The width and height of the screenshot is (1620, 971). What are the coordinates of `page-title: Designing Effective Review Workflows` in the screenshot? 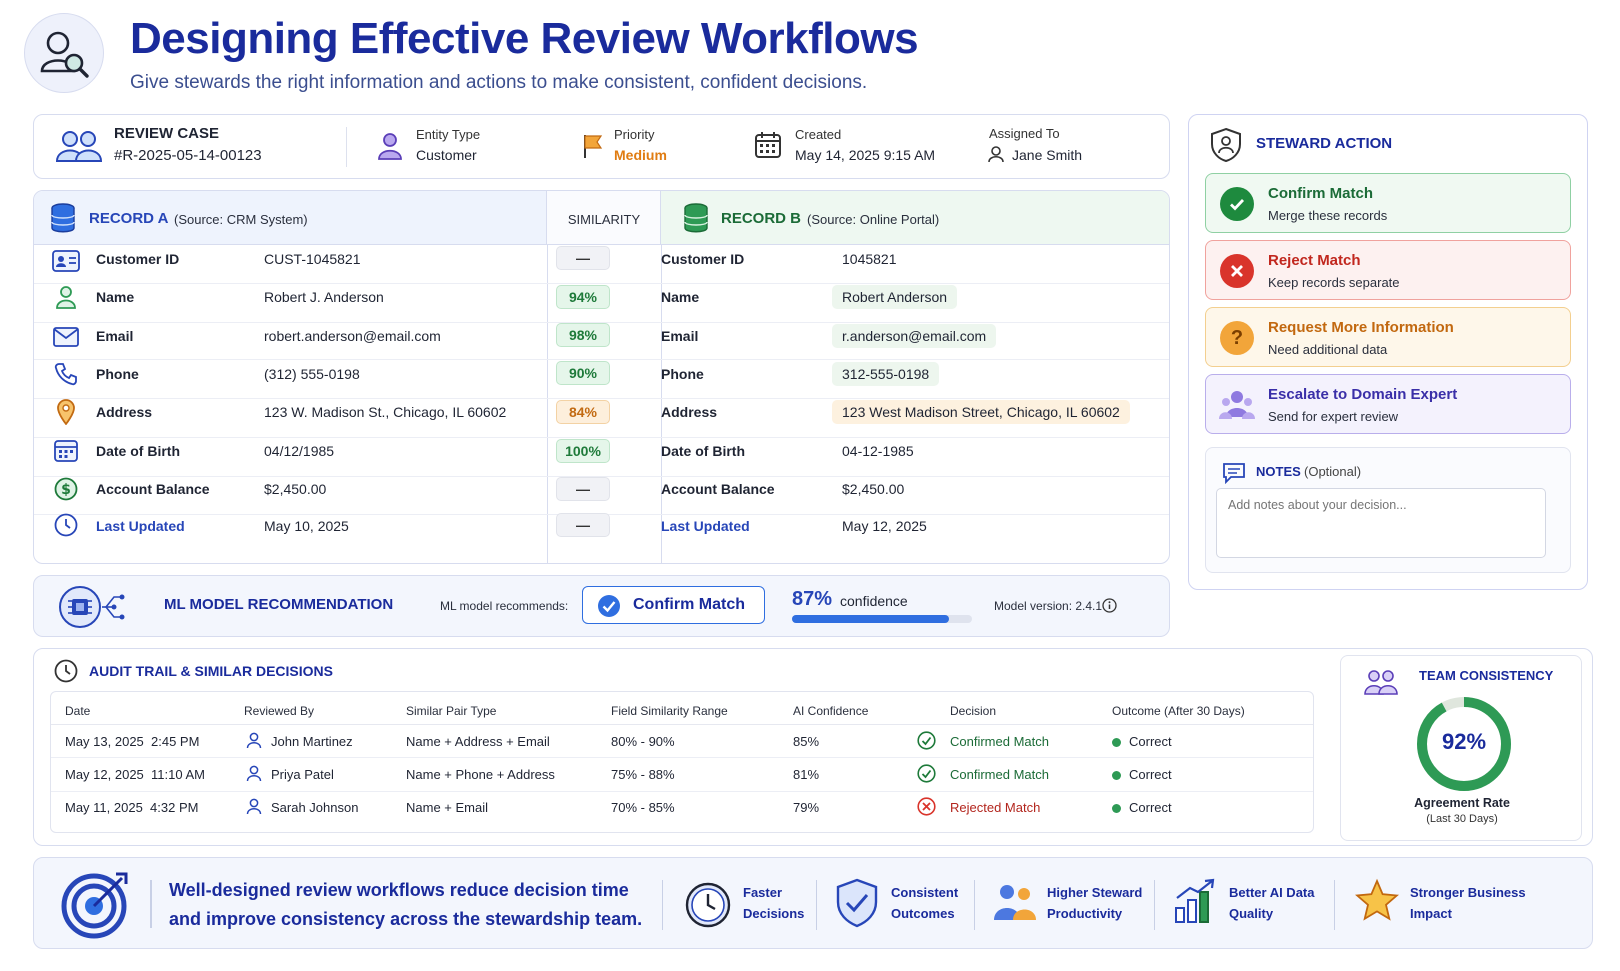 It's located at (524, 38).